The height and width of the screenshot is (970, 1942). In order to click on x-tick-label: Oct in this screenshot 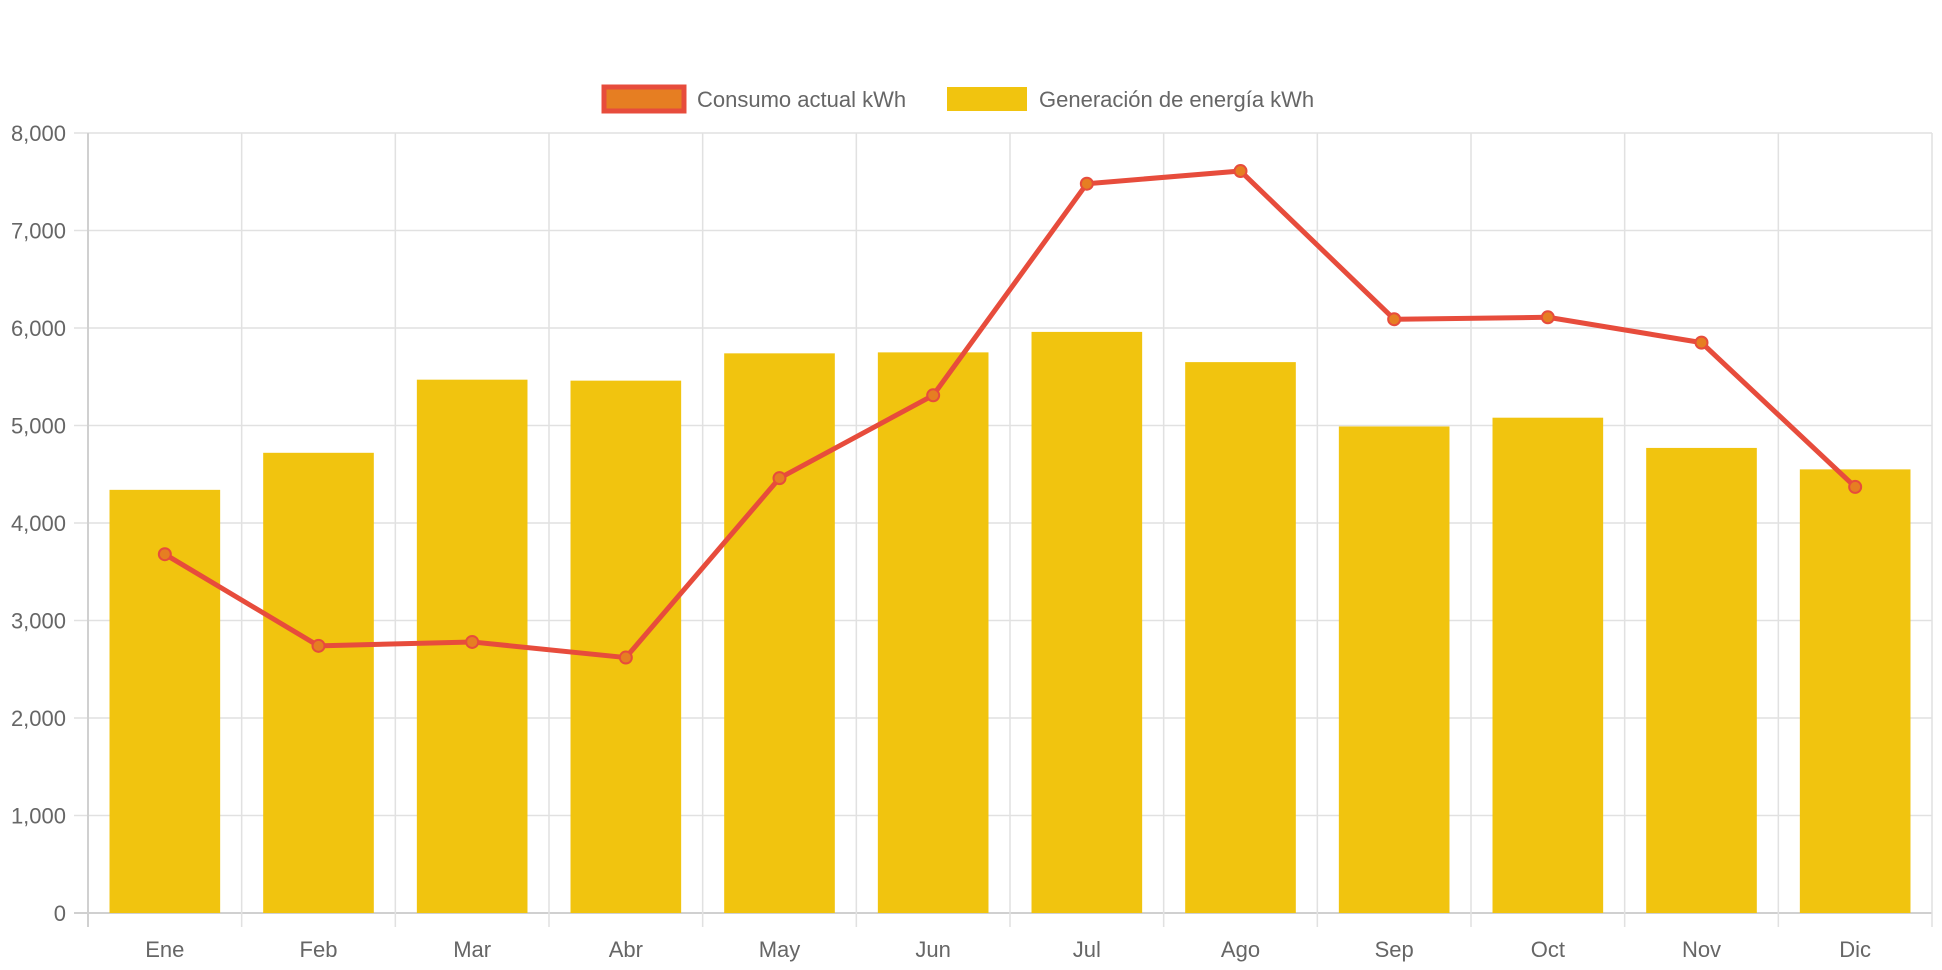, I will do `click(1548, 949)`.